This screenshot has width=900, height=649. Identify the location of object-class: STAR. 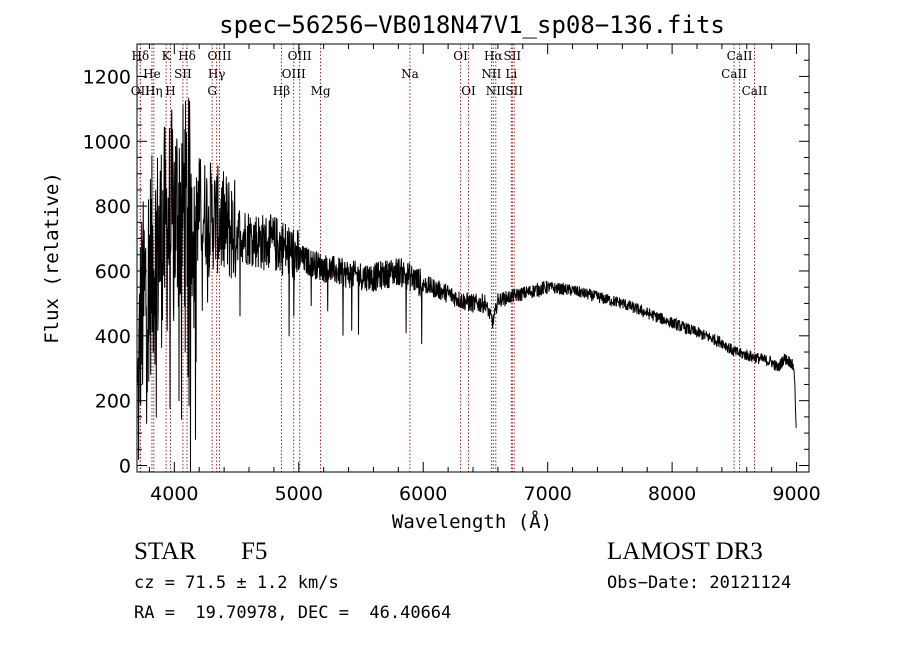
(165, 551).